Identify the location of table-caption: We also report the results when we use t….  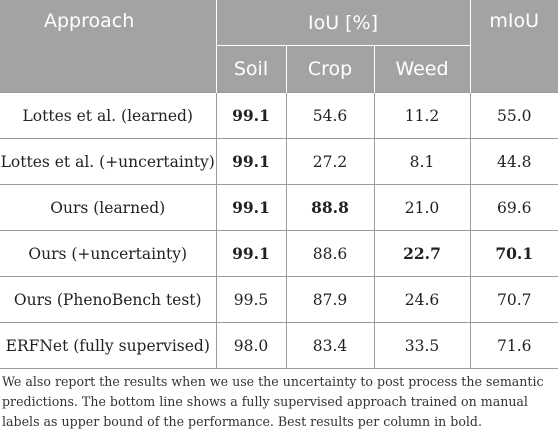
(273, 401).